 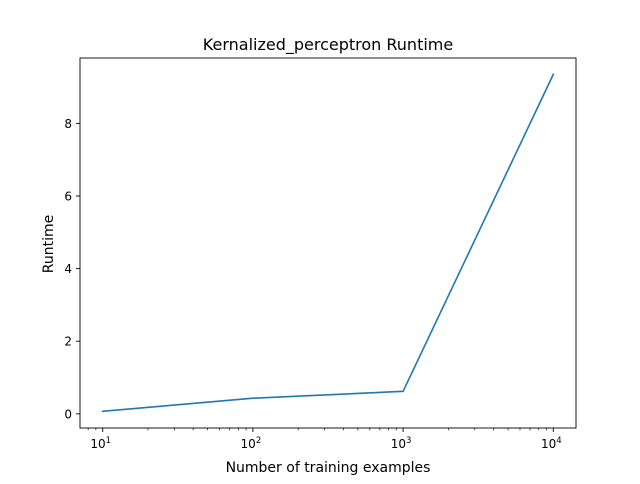 I want to click on x-axis-label: Number of training examples, so click(x=328, y=468).